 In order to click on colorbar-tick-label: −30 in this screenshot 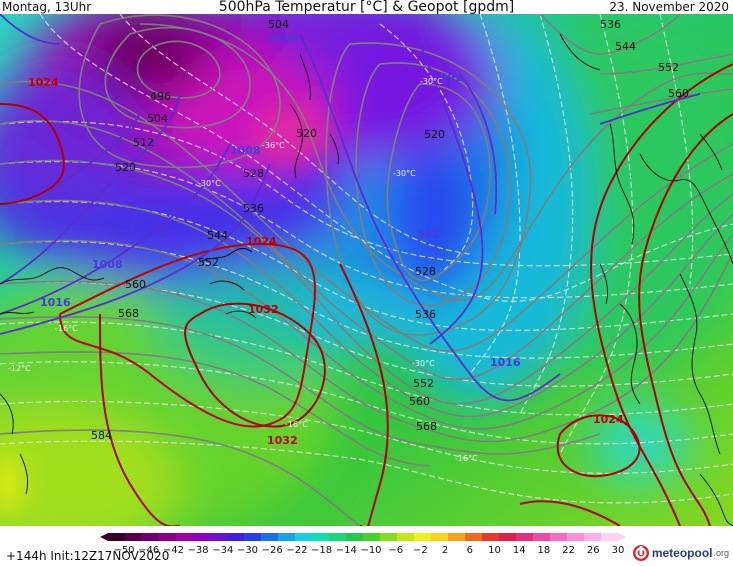, I will do `click(247, 550)`.